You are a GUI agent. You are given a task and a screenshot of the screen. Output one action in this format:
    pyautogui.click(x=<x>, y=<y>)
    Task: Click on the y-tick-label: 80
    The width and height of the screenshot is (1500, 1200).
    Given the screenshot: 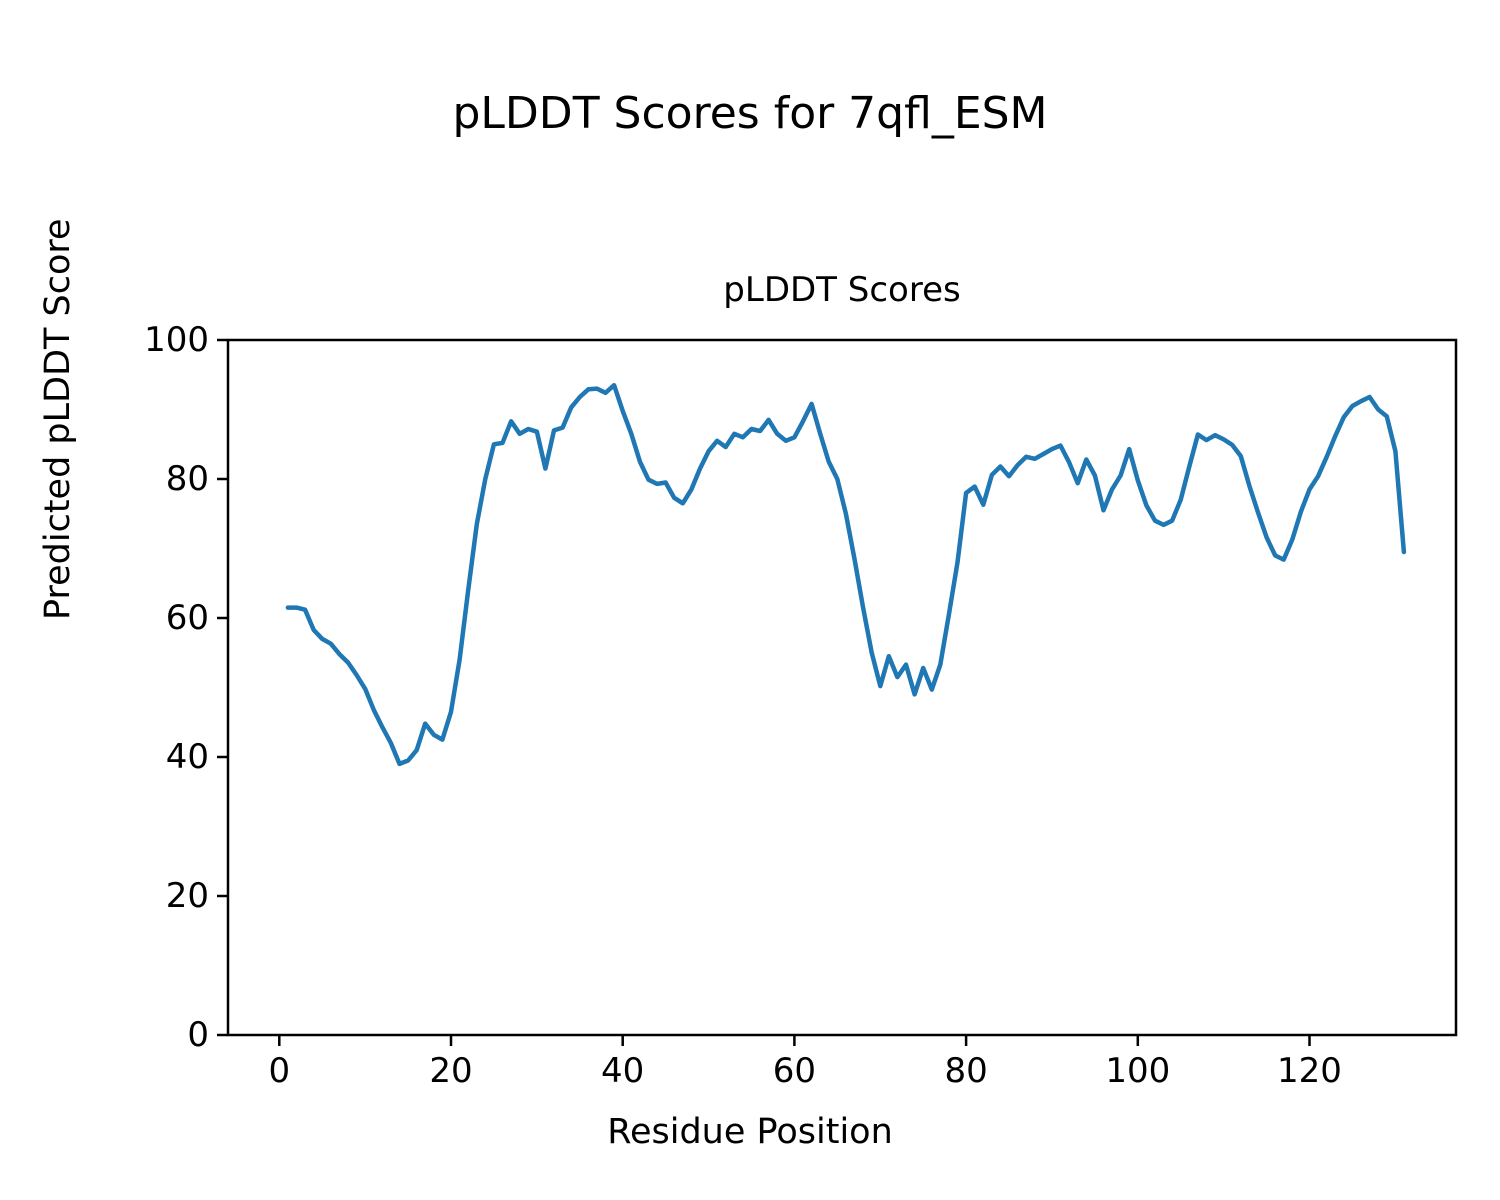 What is the action you would take?
    pyautogui.click(x=187, y=479)
    